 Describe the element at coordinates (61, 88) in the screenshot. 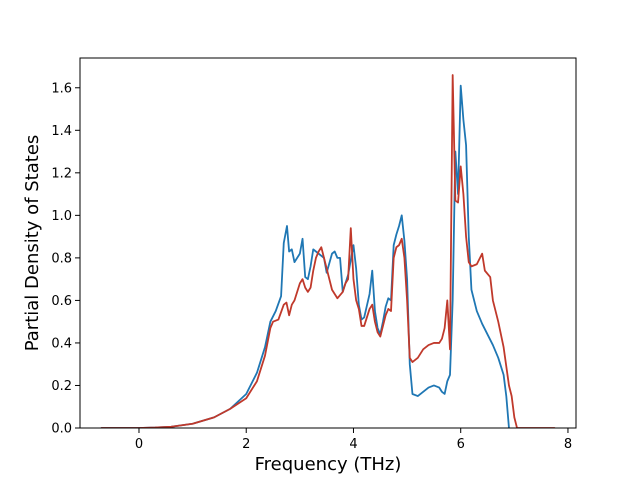

I see `y-tick-label: 1.6` at that location.